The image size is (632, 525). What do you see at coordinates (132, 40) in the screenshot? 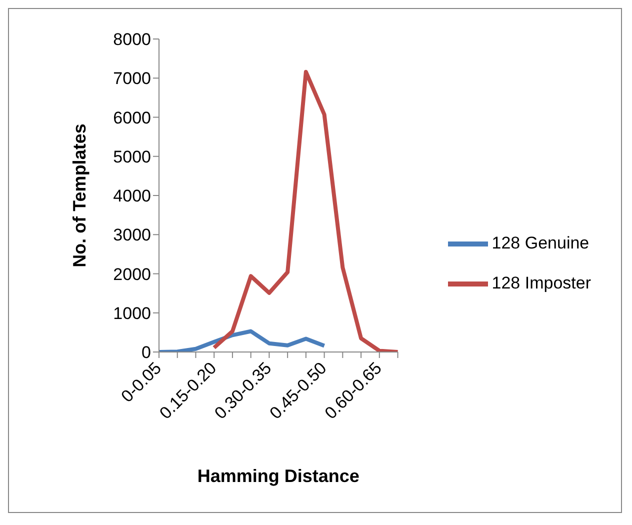
I see `y-tick-label: 8000` at bounding box center [132, 40].